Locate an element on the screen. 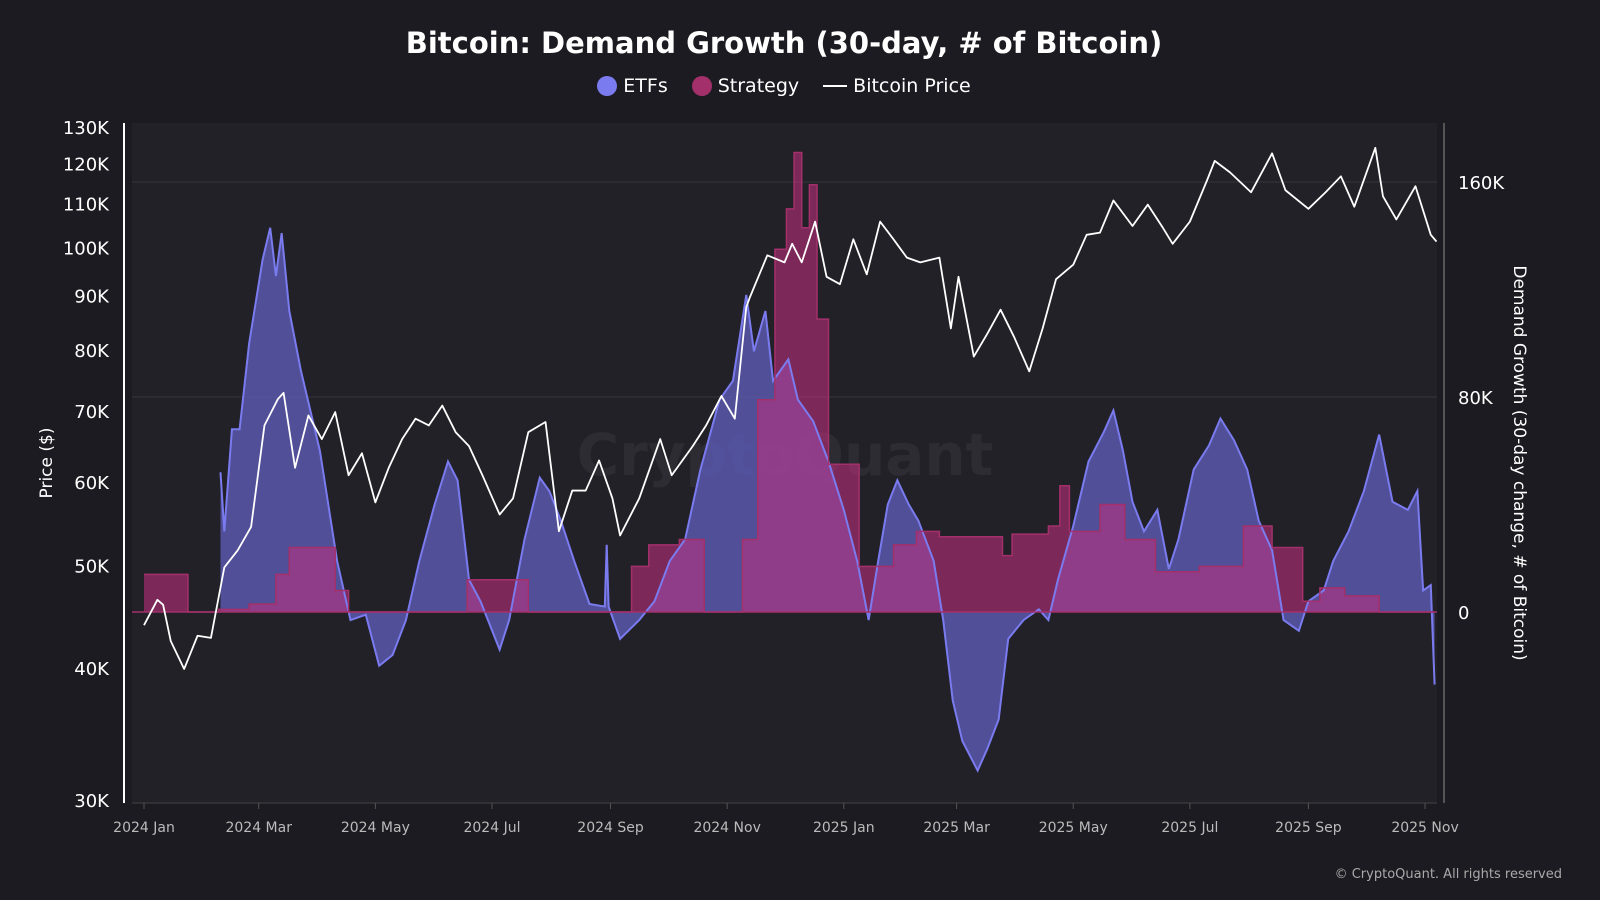 The image size is (1600, 900). legend-item-bitcoin-price: Bitcoin Price is located at coordinates (897, 86).